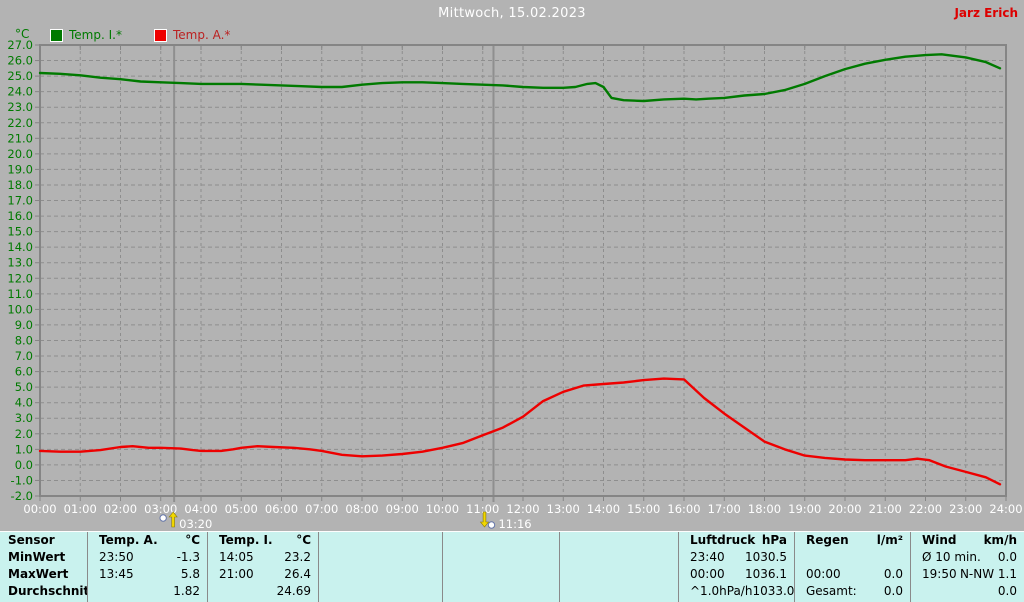 The width and height of the screenshot is (1024, 602). Describe the element at coordinates (854, 574) in the screenshot. I see `table-cell: 00:00 0.0` at that location.